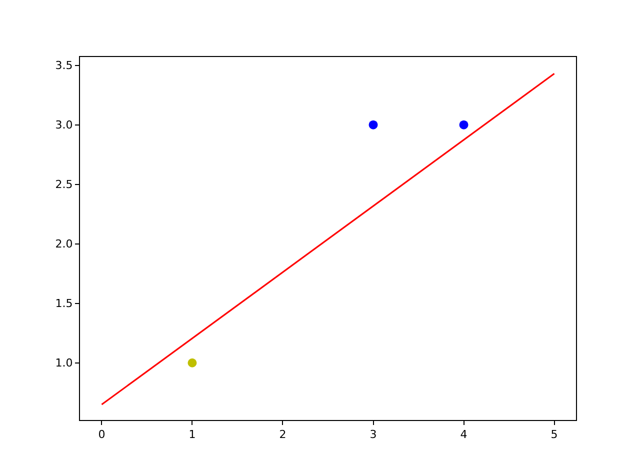  I want to click on x-tick-label: 4, so click(464, 435).